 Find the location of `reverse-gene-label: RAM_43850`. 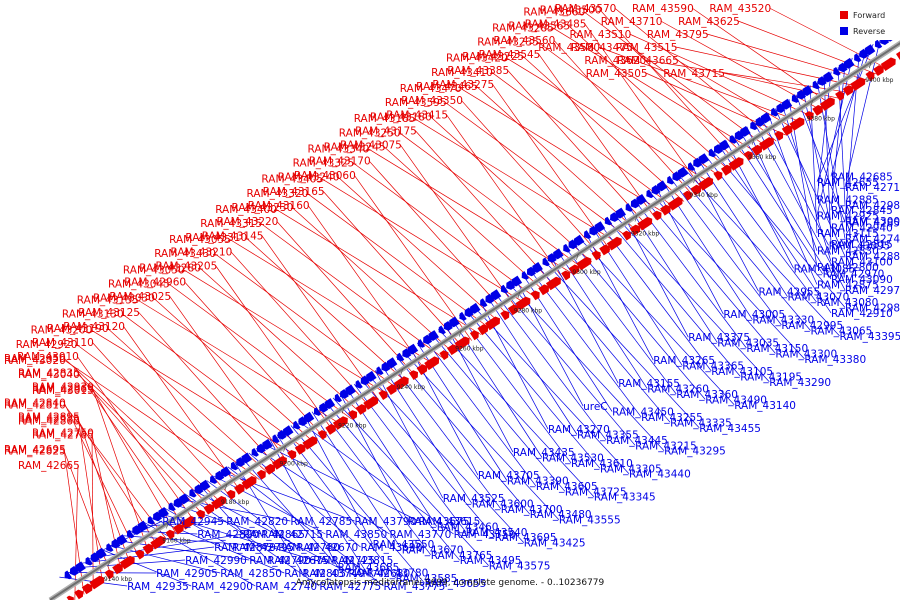

reverse-gene-label: RAM_43850 is located at coordinates (356, 535).